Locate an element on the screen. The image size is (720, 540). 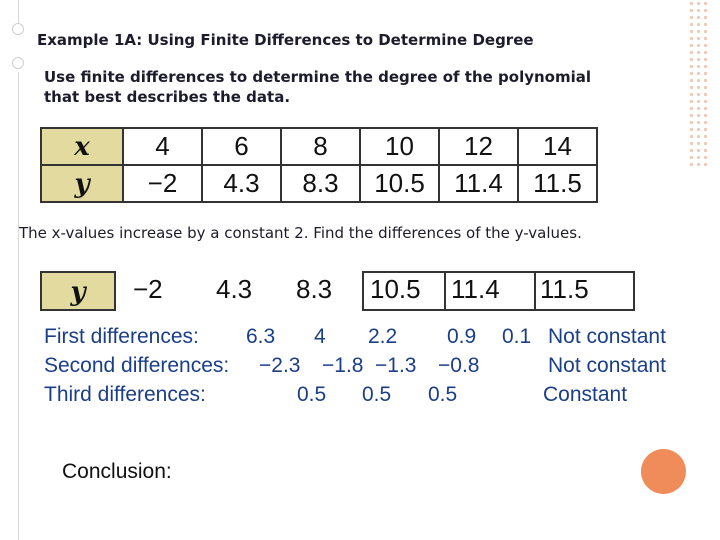
x-header: x is located at coordinates (82, 146).